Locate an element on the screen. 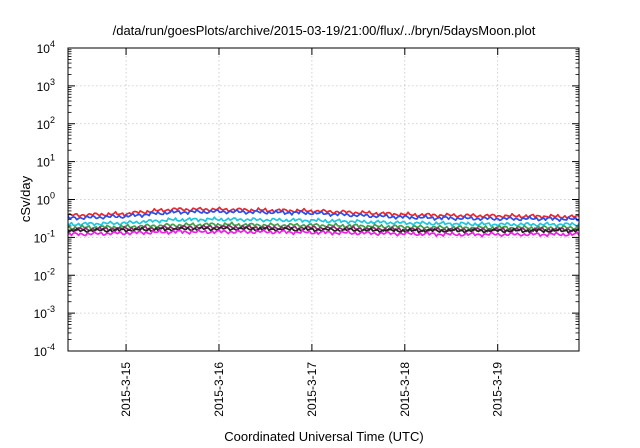  y-tick-label: 10⁻³ is located at coordinates (44, 312).